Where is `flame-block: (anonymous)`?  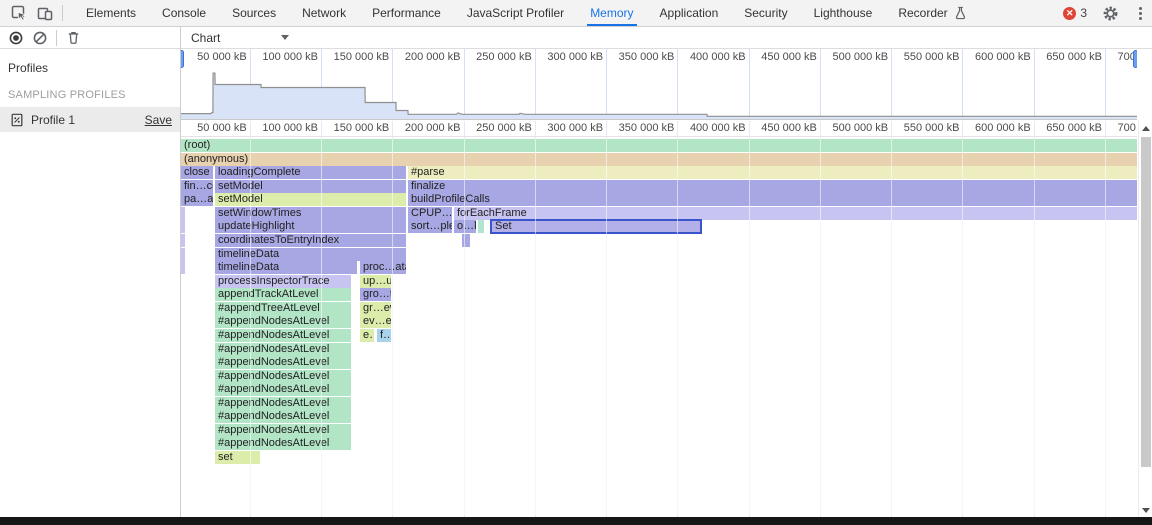 flame-block: (anonymous) is located at coordinates (659, 159).